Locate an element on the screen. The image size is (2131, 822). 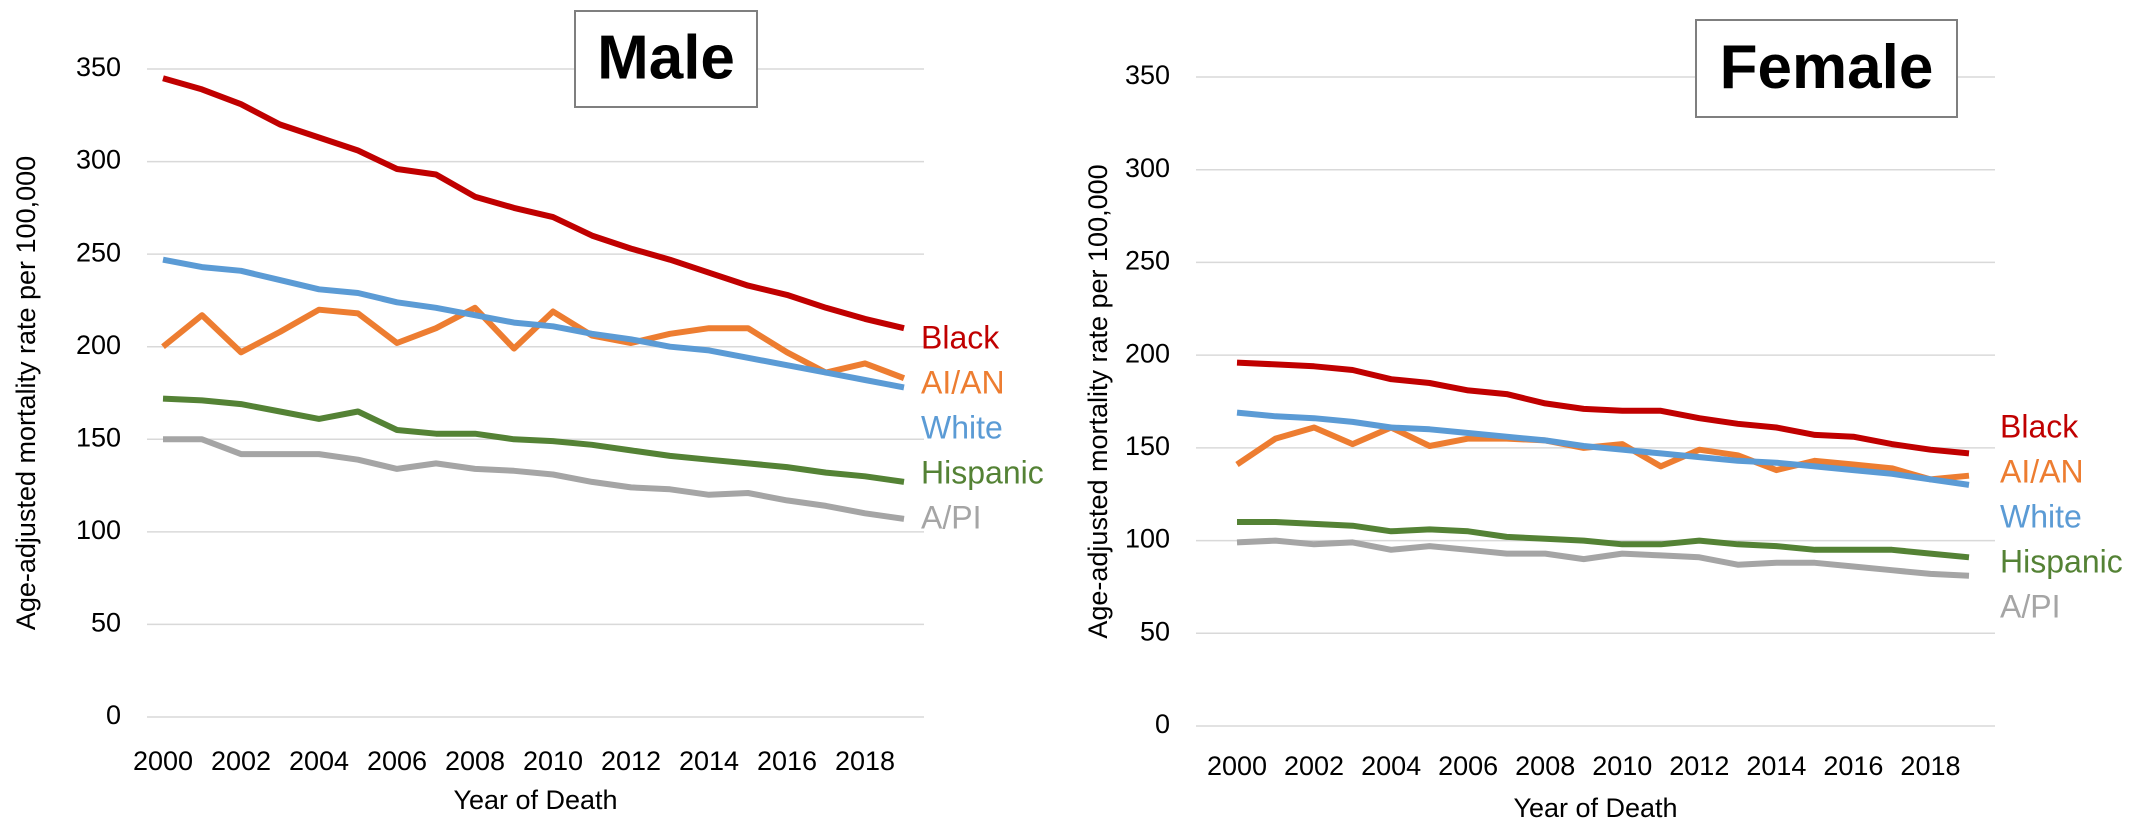
chart-title: Female is located at coordinates (1827, 67).